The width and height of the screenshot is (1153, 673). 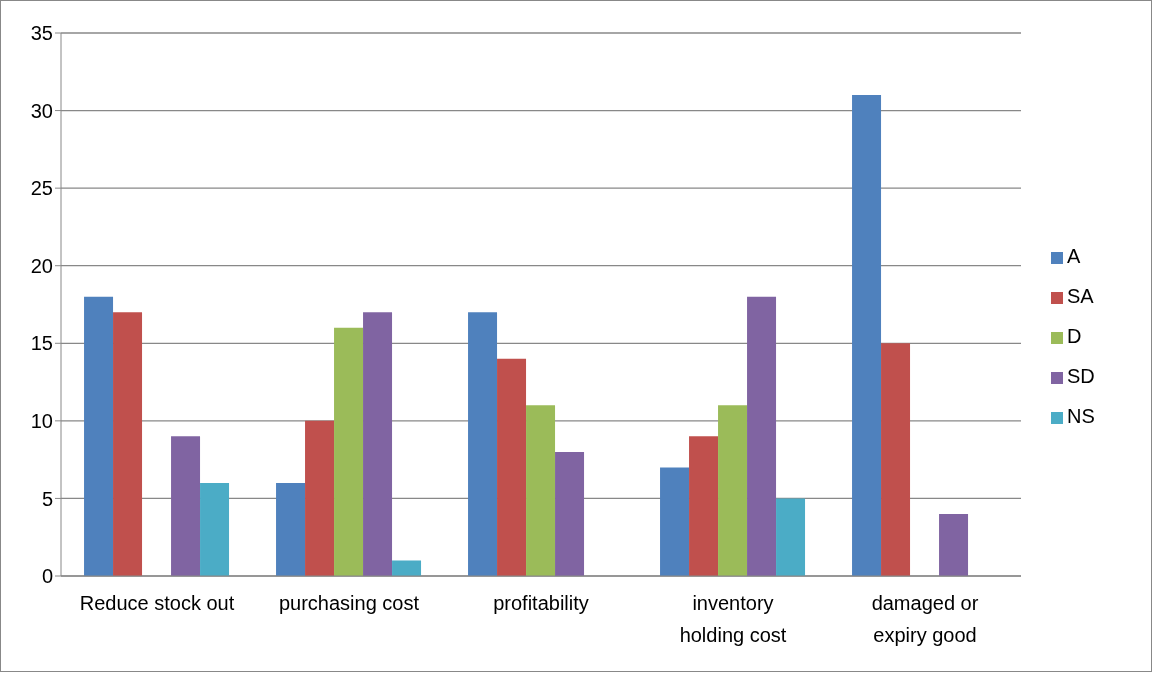 What do you see at coordinates (1080, 296) in the screenshot?
I see `legend-label: SA` at bounding box center [1080, 296].